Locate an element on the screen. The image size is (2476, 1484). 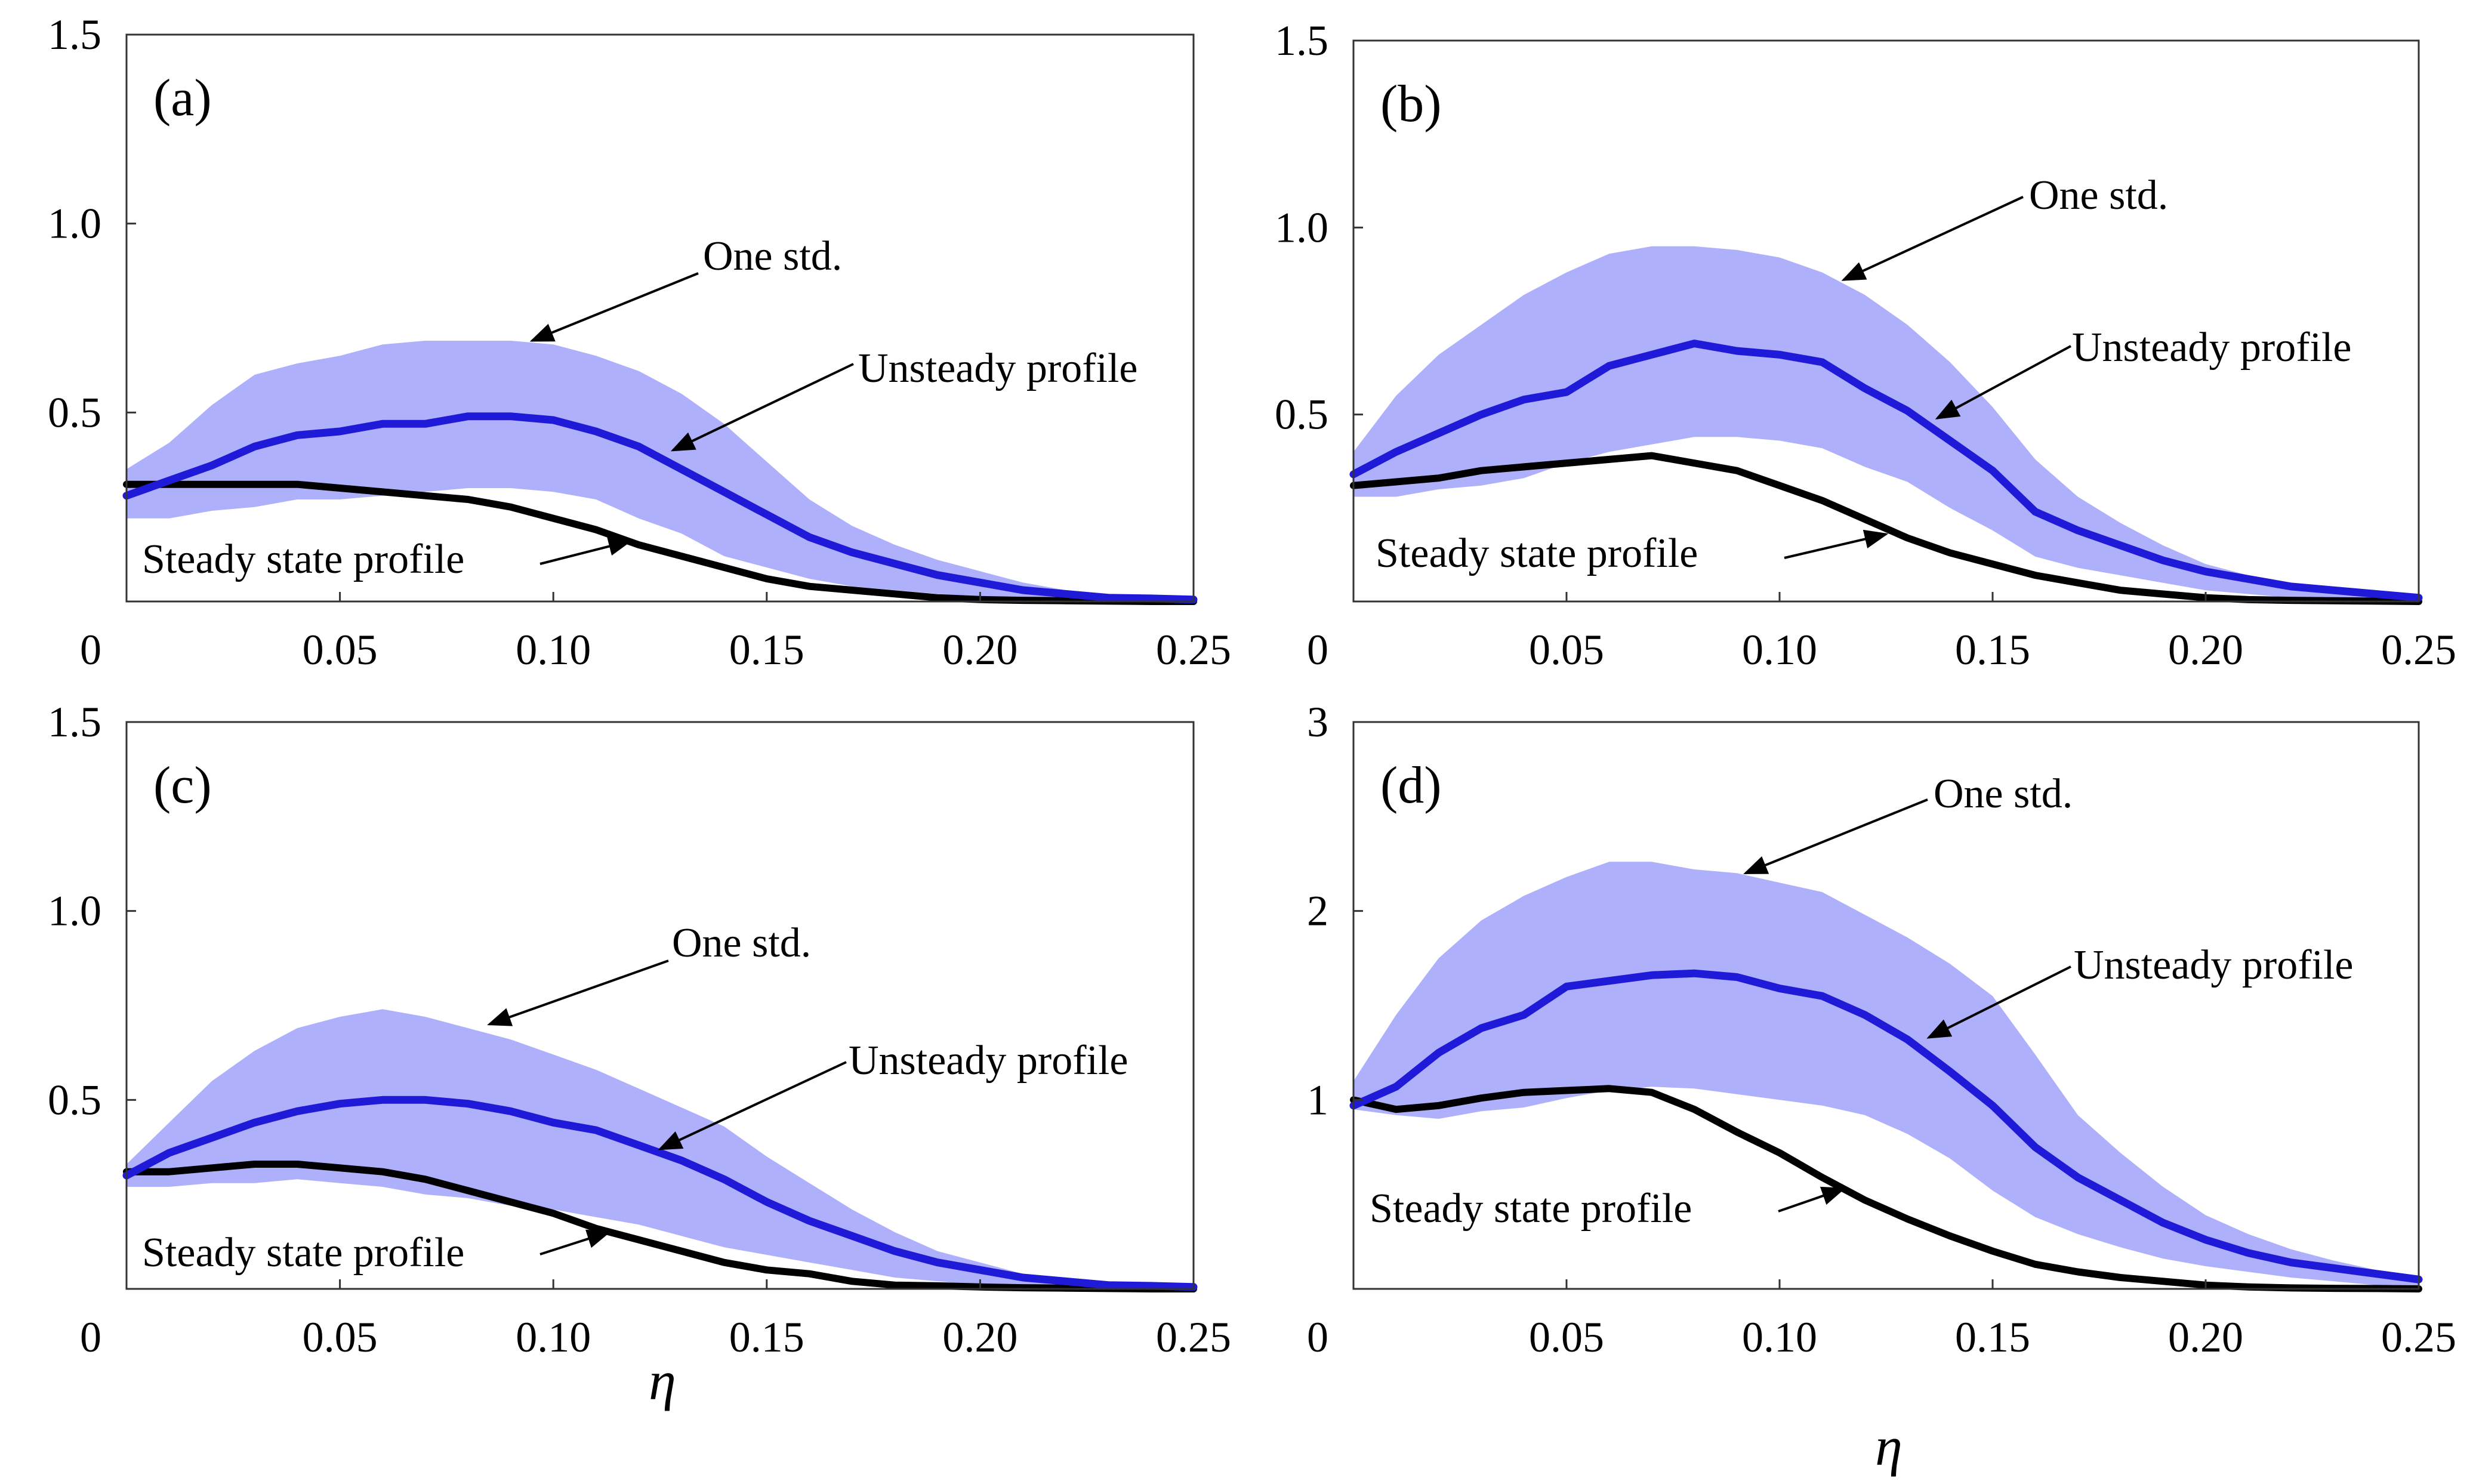
panel-label: (c) is located at coordinates (182, 785).